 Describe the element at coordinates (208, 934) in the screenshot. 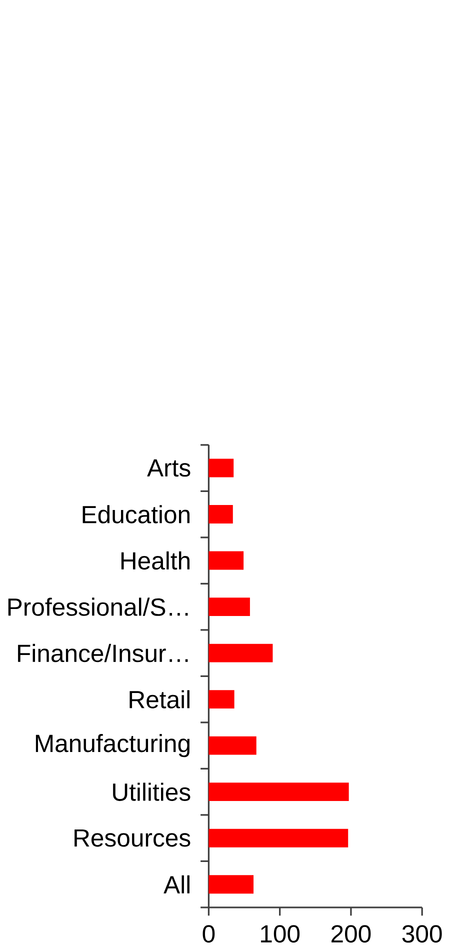

I see `x-tick-label: 0` at that location.